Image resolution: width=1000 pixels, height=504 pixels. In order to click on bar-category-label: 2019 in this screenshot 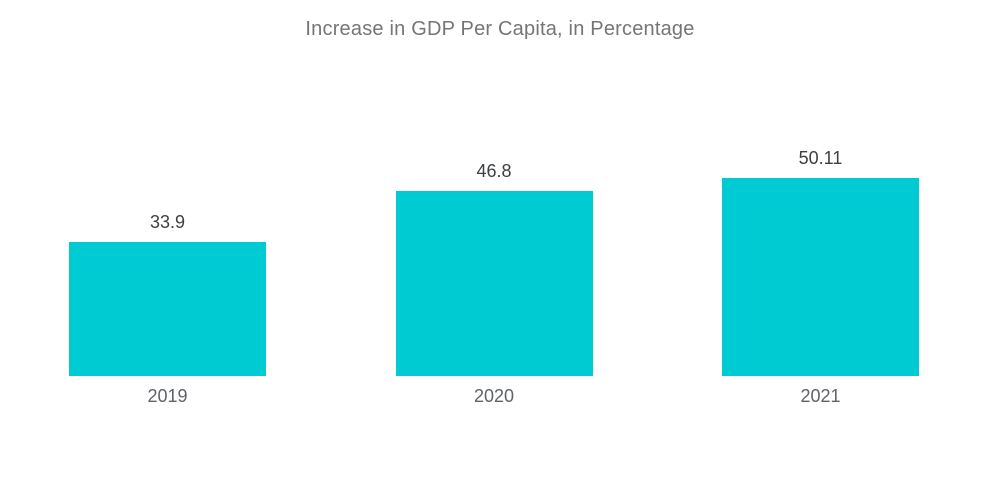, I will do `click(167, 396)`.